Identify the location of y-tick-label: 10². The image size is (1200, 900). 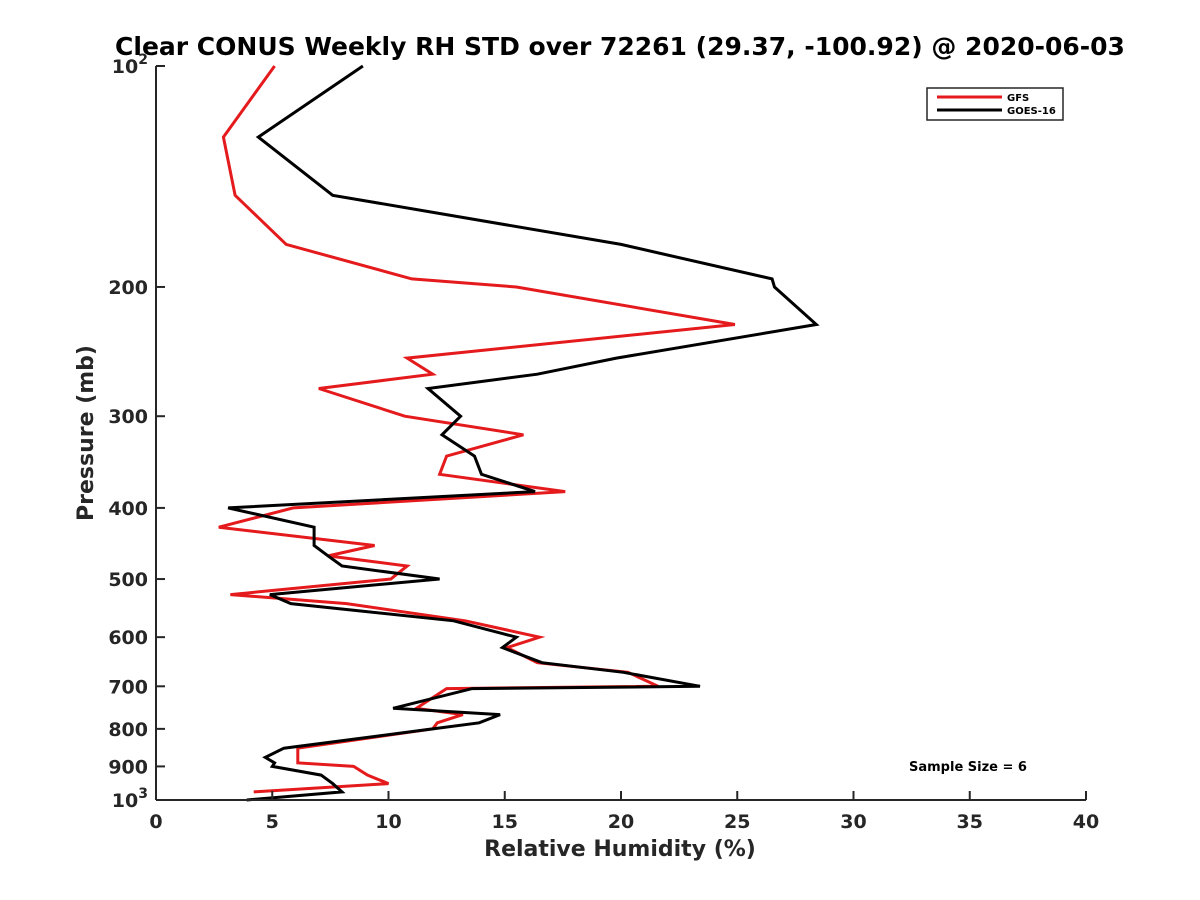
(130, 65).